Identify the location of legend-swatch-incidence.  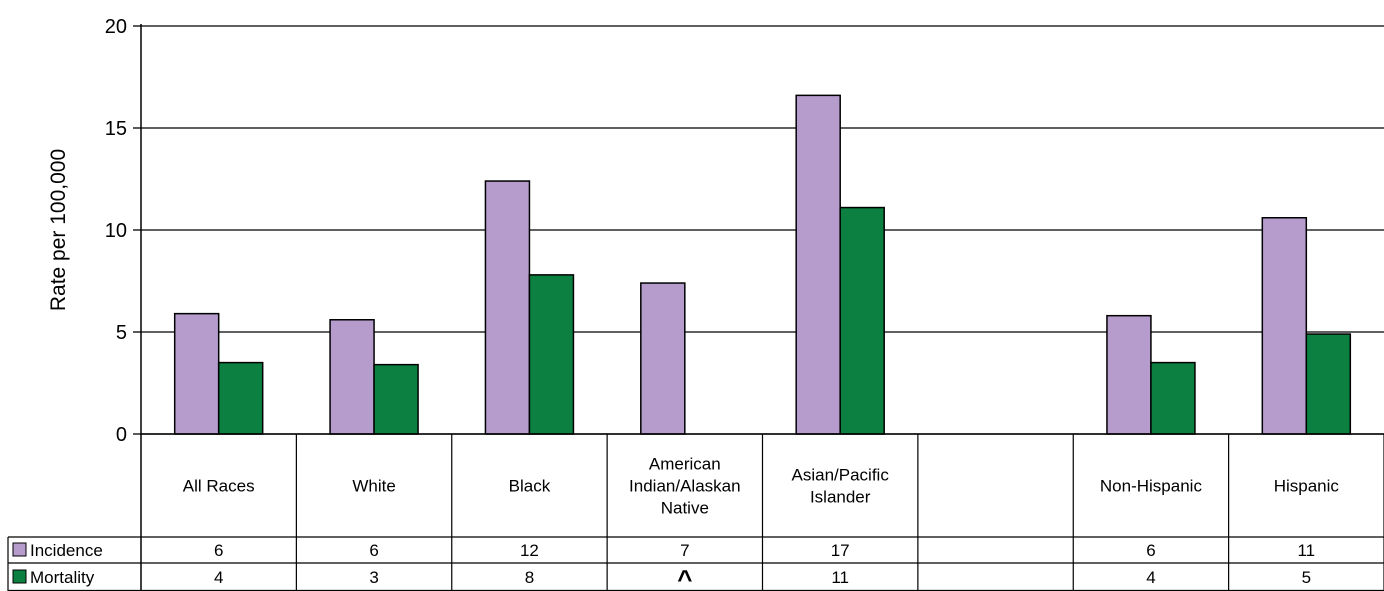
(19, 549).